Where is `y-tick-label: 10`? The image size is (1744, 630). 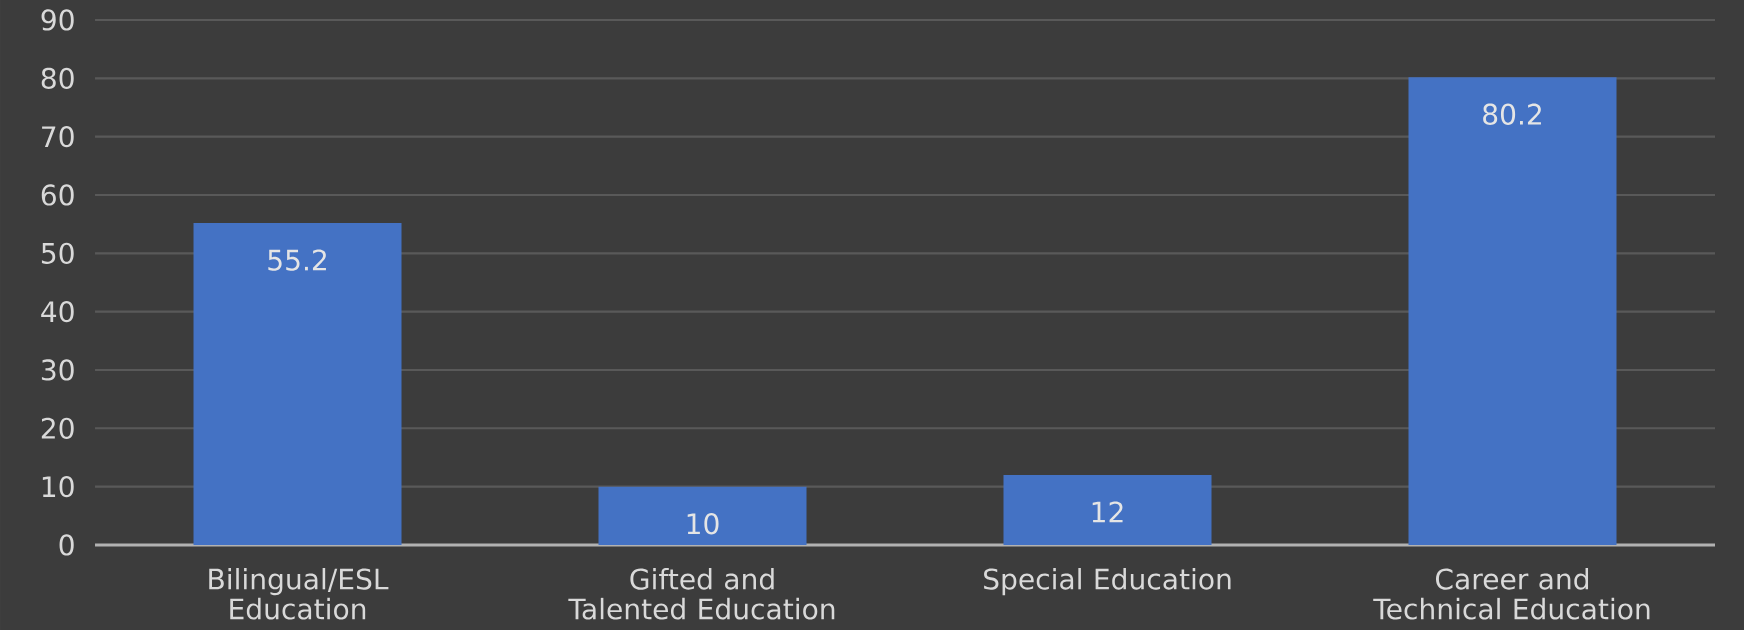 y-tick-label: 10 is located at coordinates (58, 487).